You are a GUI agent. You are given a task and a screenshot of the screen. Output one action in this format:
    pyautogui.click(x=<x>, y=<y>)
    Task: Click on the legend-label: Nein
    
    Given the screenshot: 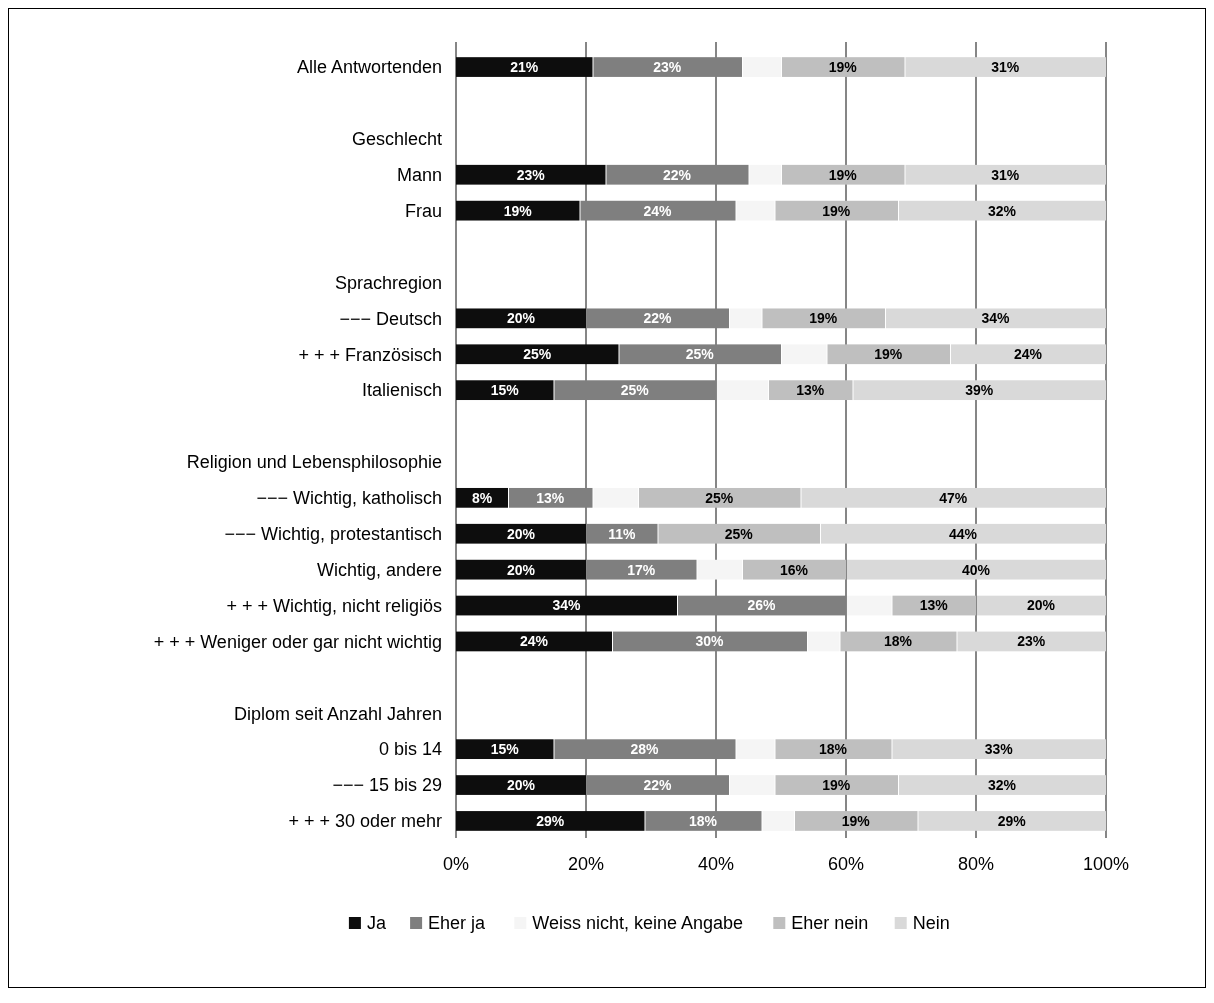 What is the action you would take?
    pyautogui.click(x=931, y=923)
    